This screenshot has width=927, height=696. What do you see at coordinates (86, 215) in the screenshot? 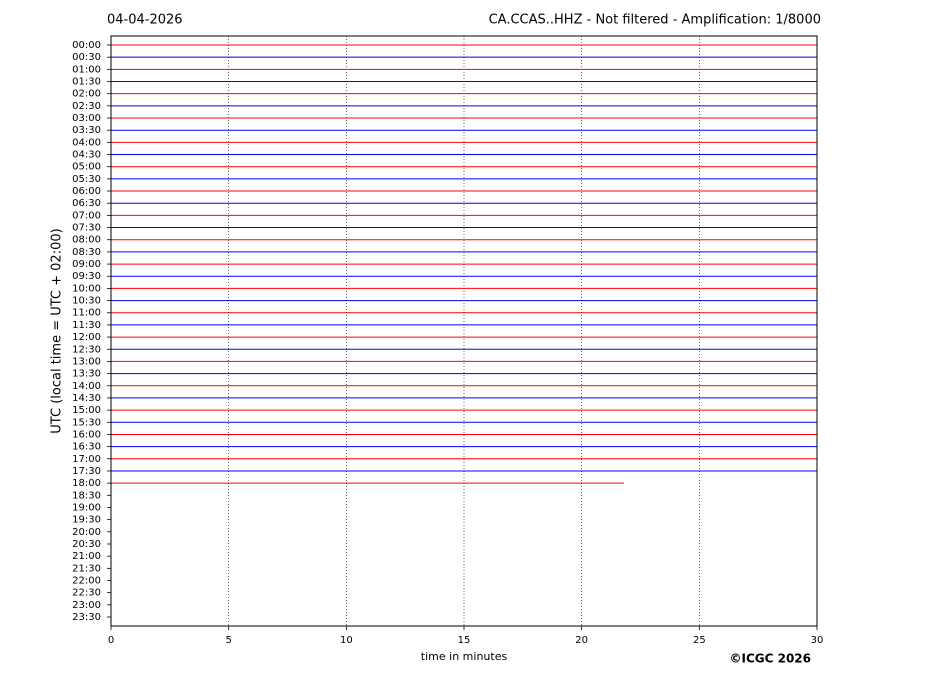
I see `y-tick-label: 07:00` at bounding box center [86, 215].